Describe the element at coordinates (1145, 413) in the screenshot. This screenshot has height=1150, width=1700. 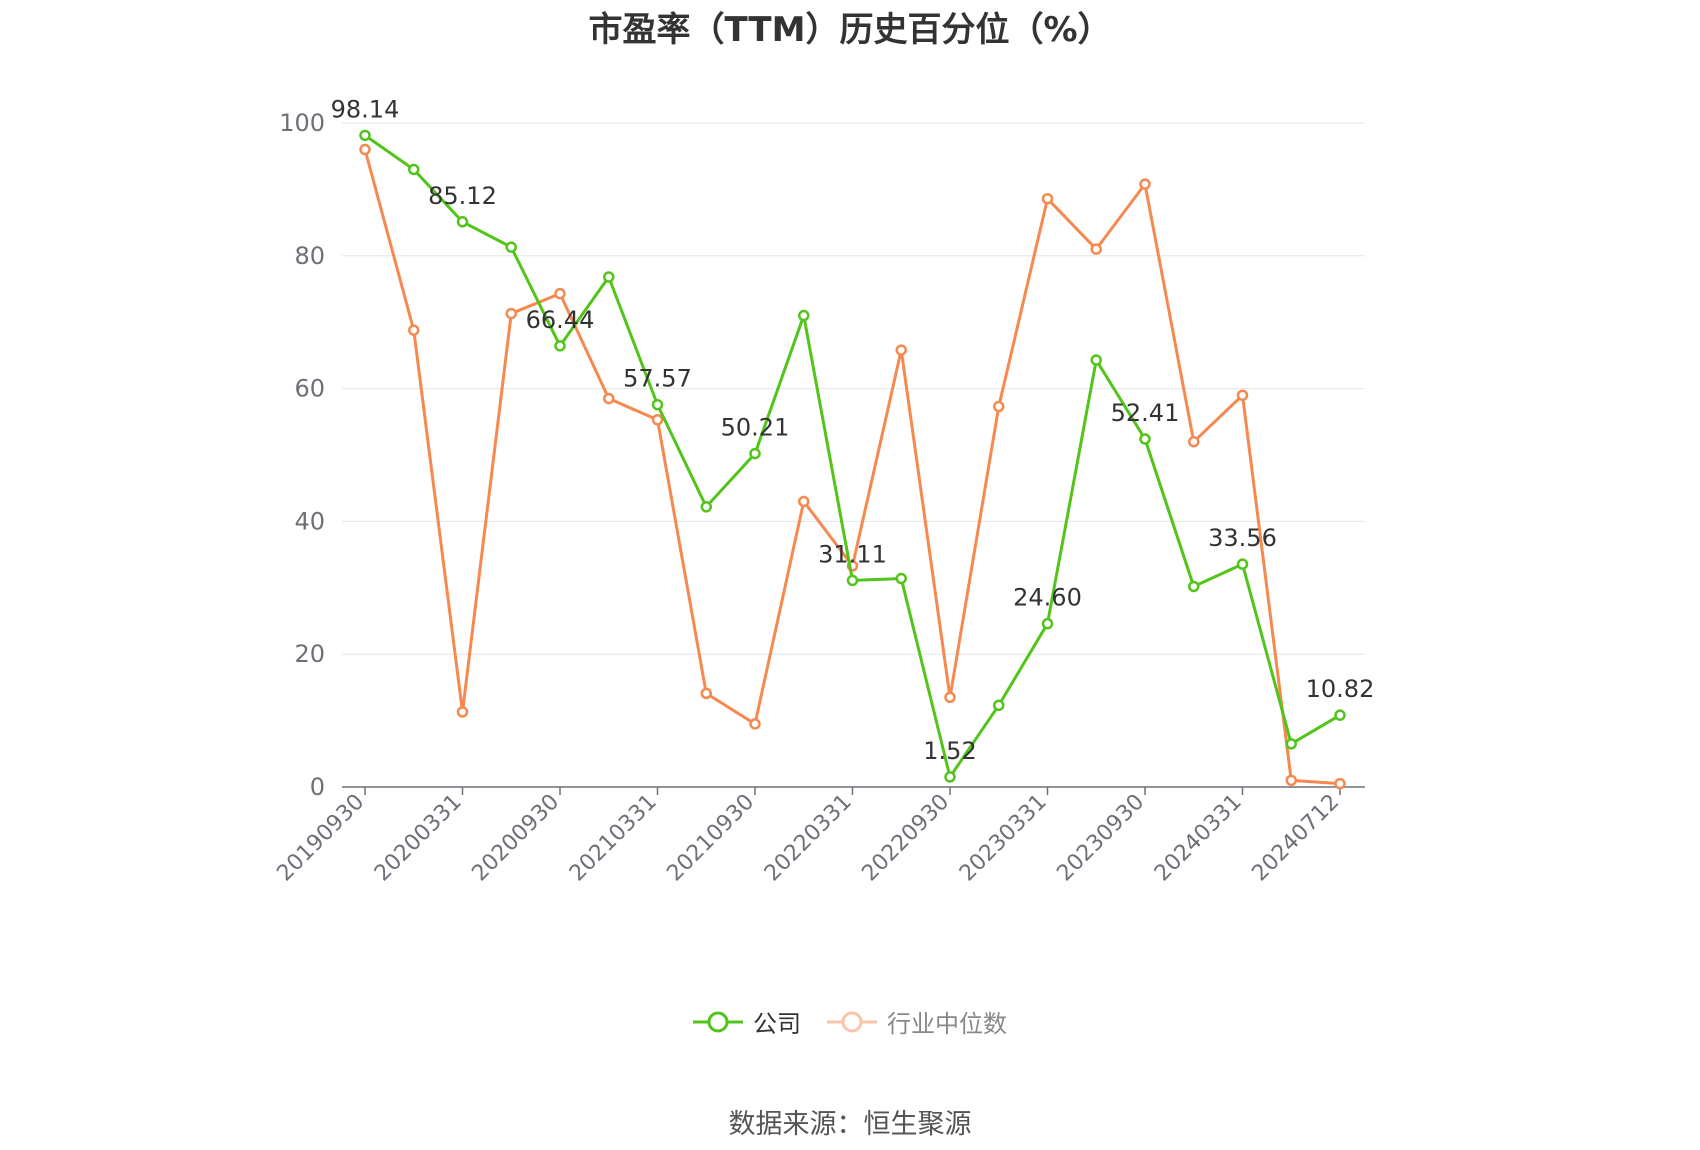
I see `data-label: 52.41` at that location.